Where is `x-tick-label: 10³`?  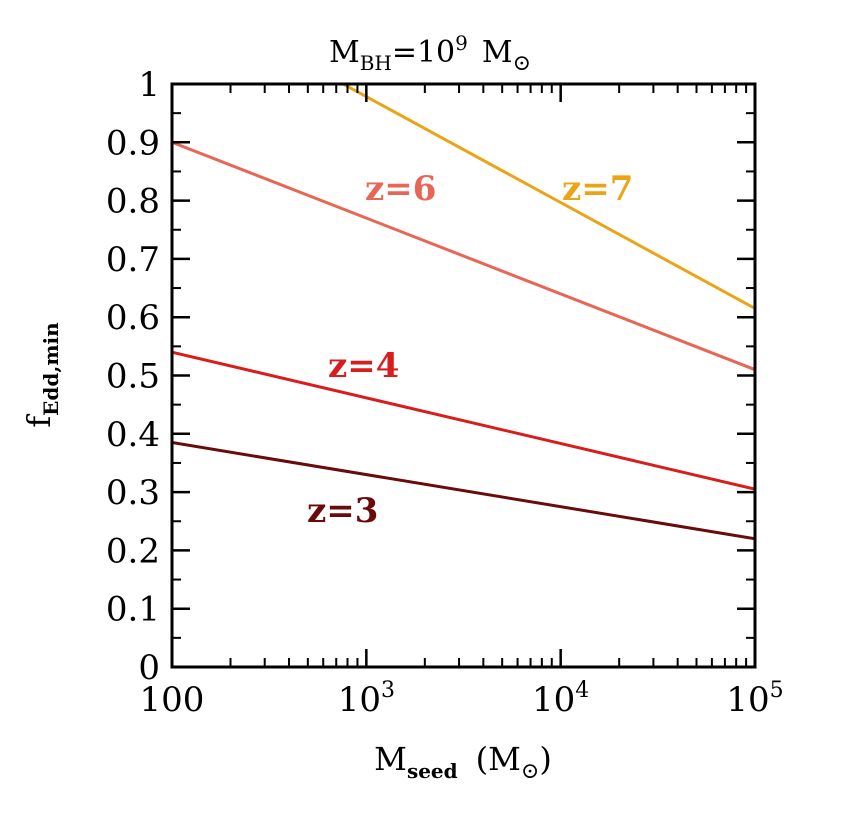
x-tick-label: 10³ is located at coordinates (366, 699).